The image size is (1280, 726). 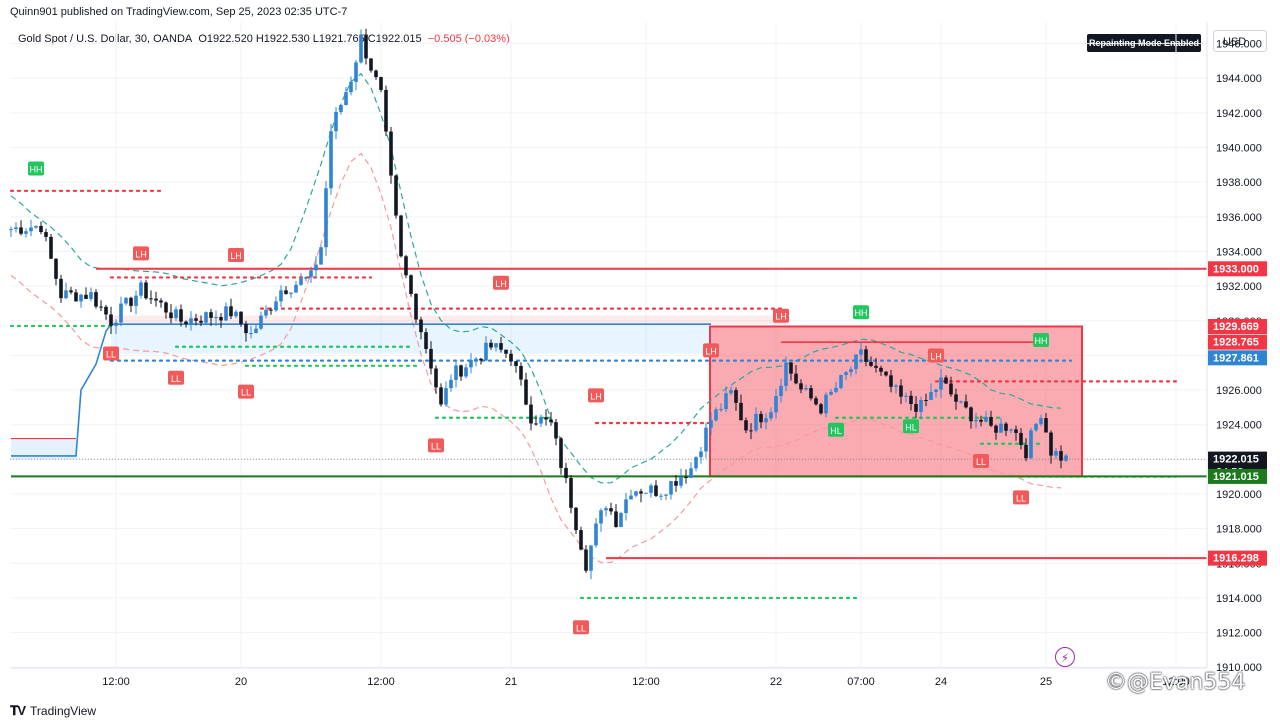 What do you see at coordinates (1239, 634) in the screenshot?
I see `price-tick-label: 1912.000` at bounding box center [1239, 634].